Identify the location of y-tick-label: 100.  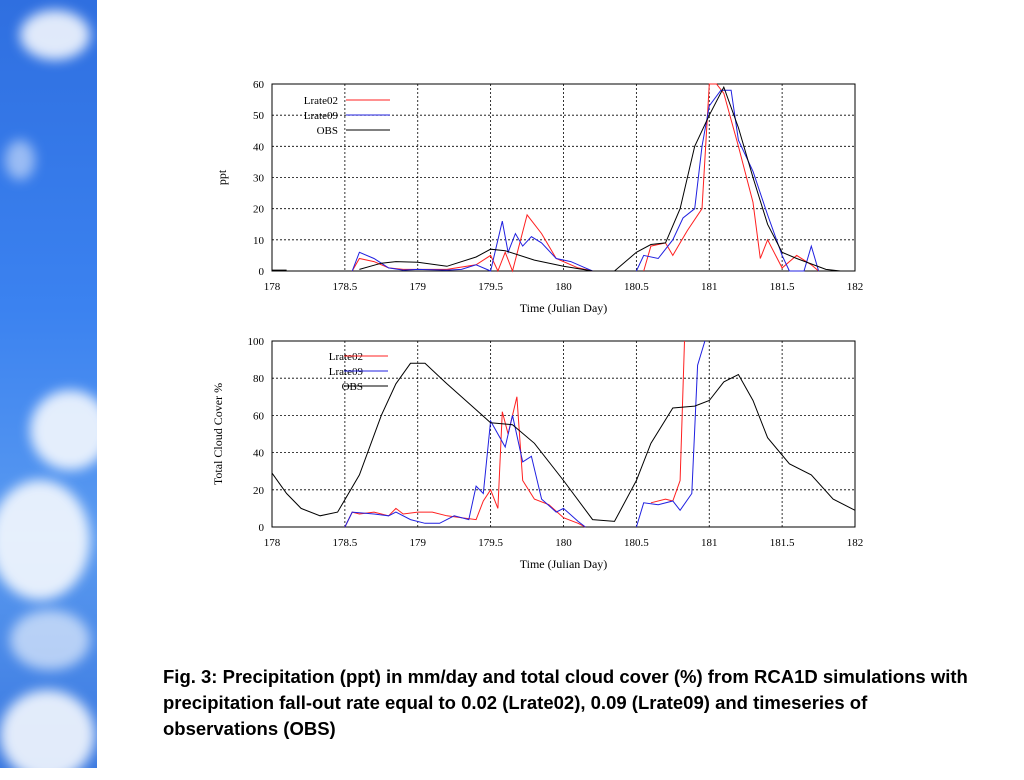
(256, 342).